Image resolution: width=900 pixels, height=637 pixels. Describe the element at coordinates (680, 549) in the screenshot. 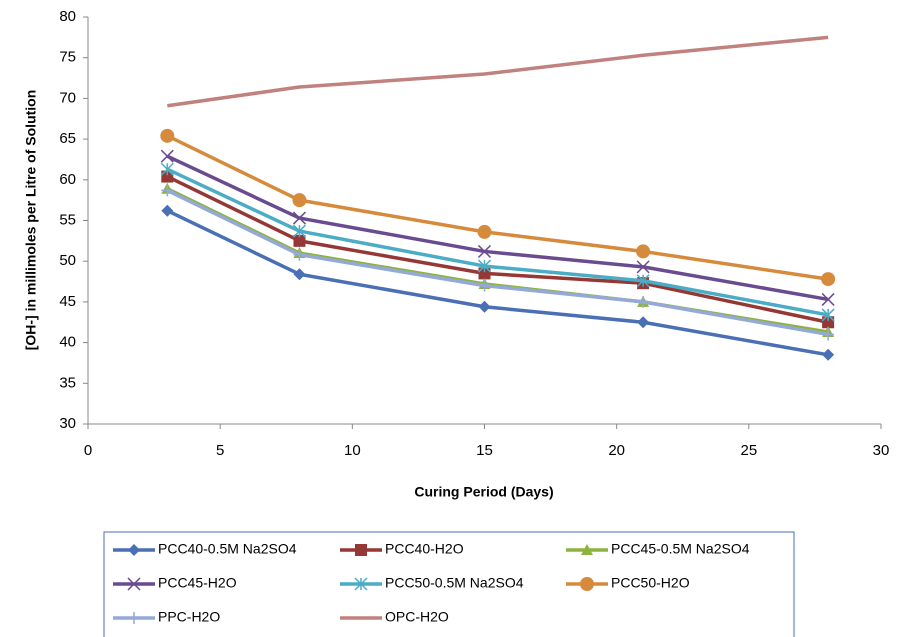

I see `legend-label: PCC45-0.5M Na2SO4` at that location.